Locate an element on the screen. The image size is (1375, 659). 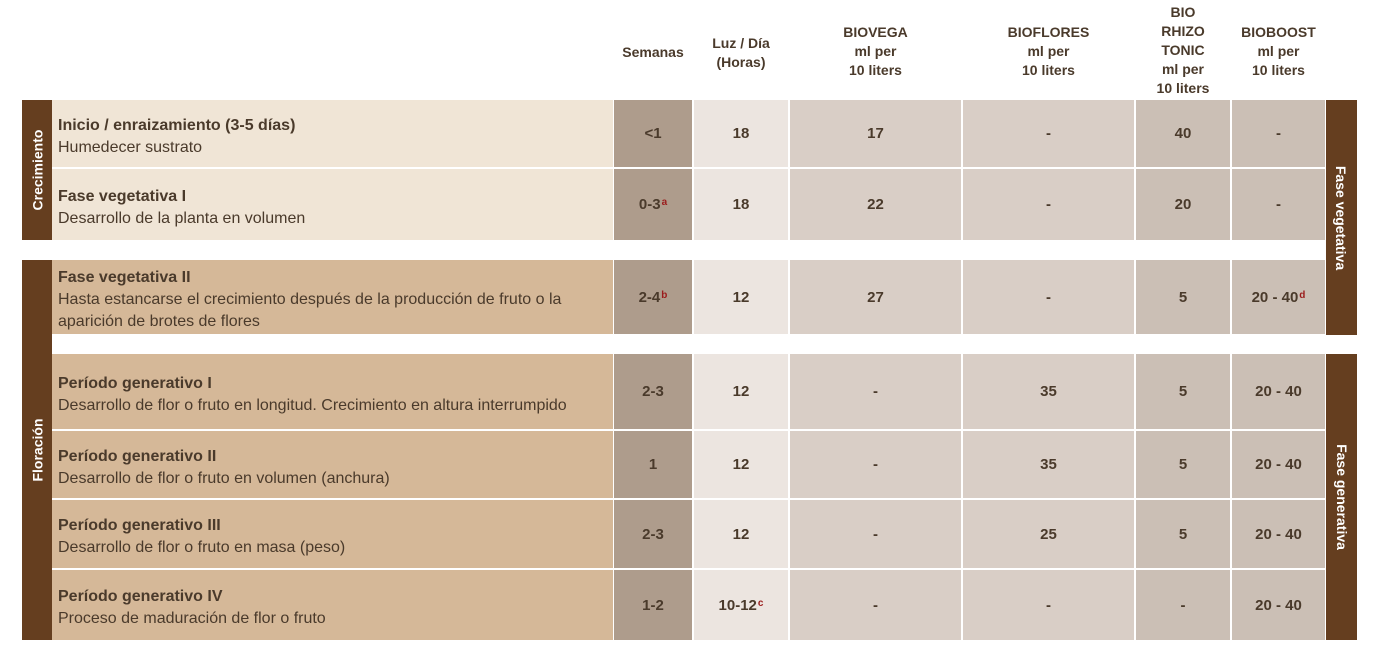
cell-bioboost: 20 - 40 d is located at coordinates (1278, 297).